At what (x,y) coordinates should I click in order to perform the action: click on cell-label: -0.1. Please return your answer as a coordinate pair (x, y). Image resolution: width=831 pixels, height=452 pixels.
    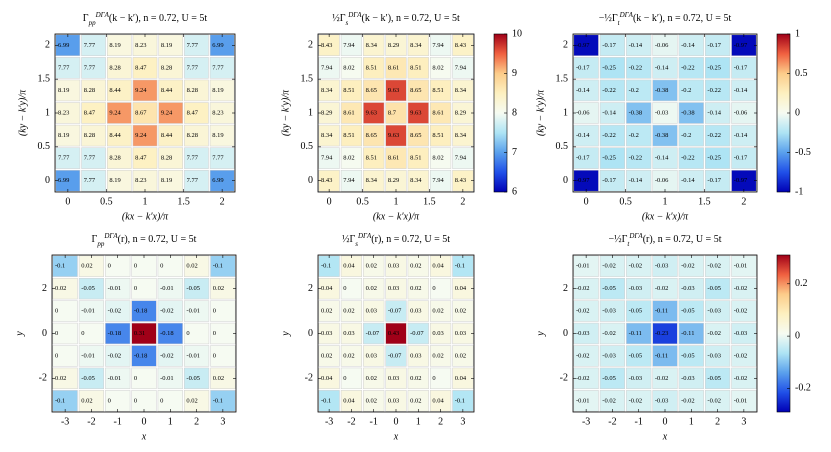
    Looking at the image, I should click on (218, 400).